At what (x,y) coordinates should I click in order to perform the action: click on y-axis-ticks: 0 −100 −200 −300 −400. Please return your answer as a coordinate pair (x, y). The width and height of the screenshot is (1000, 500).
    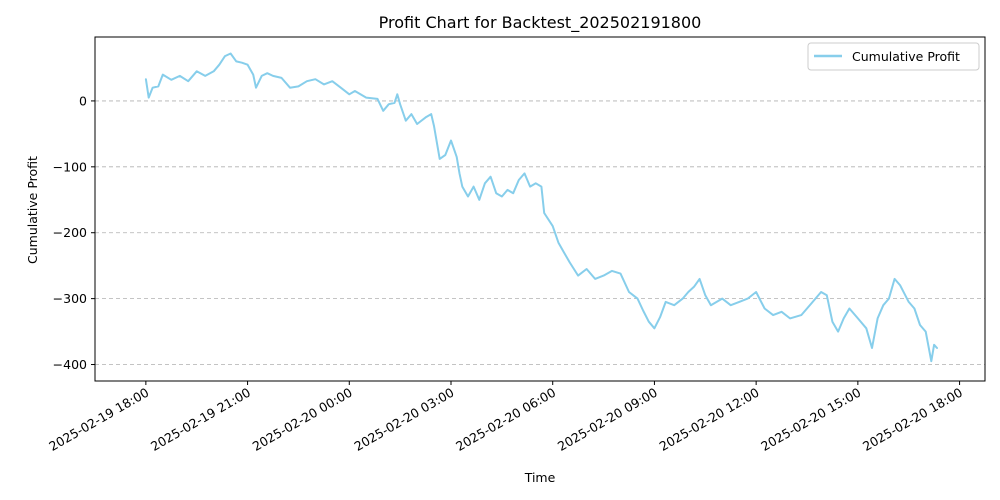
    Looking at the image, I should click on (74, 232).